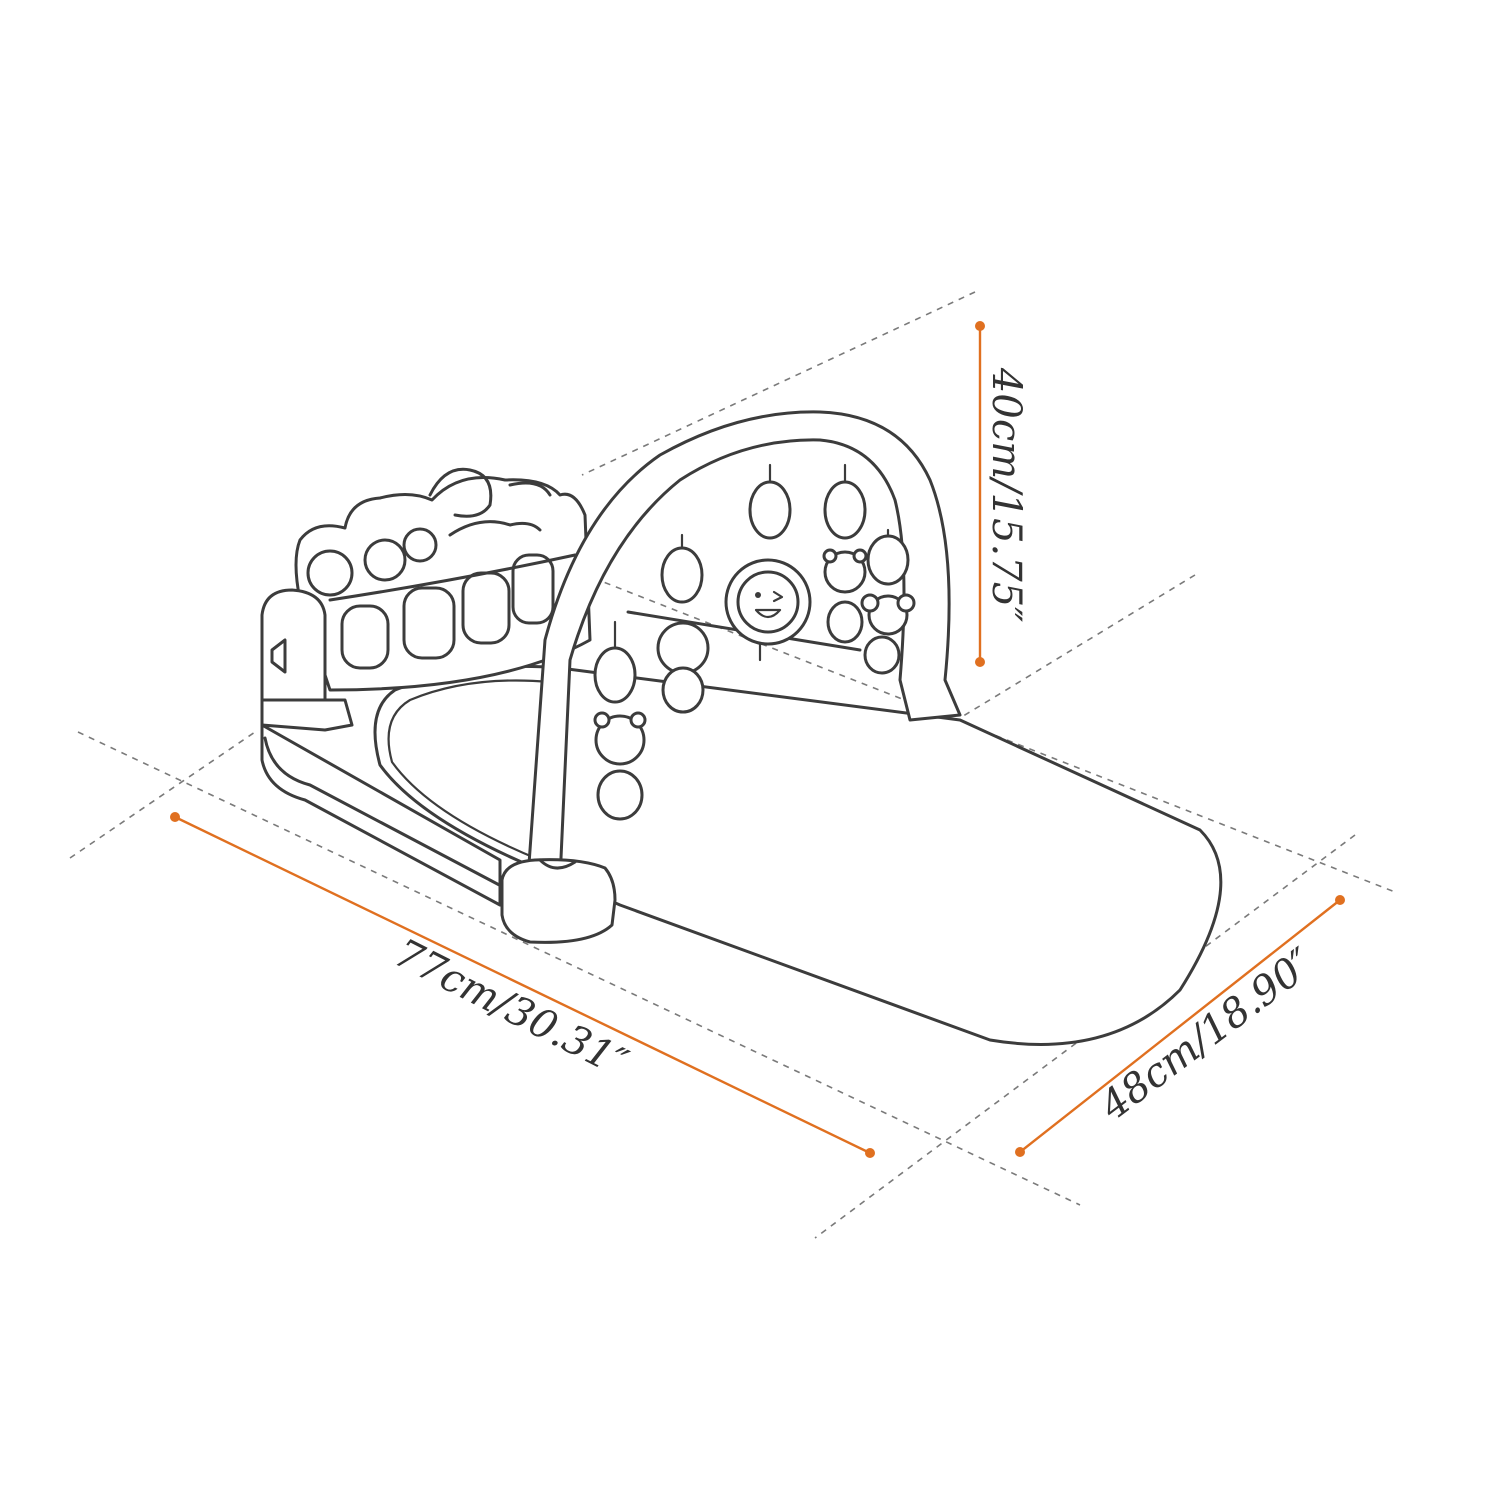  What do you see at coordinates (175, 817) in the screenshot?
I see `length-dimension-start-dot` at bounding box center [175, 817].